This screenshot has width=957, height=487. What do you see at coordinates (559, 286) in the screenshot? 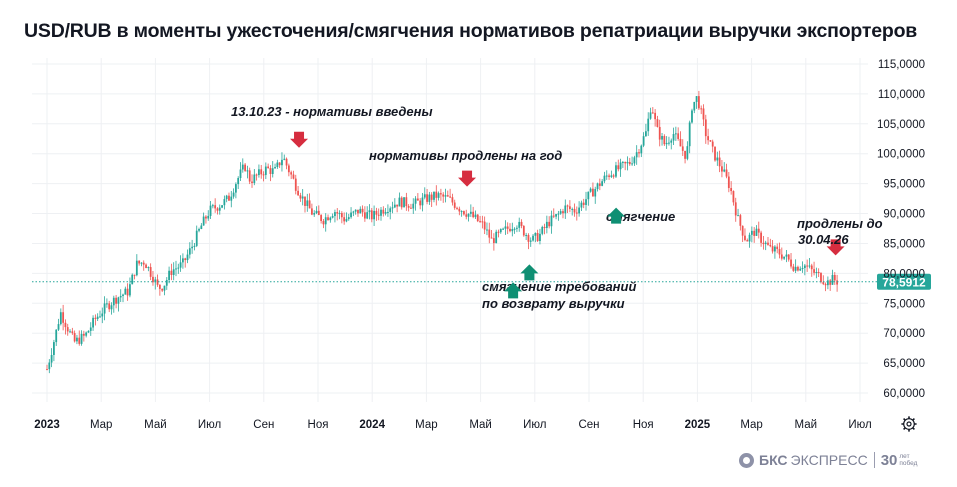
I see `annotation-label: смягчение требований` at bounding box center [559, 286].